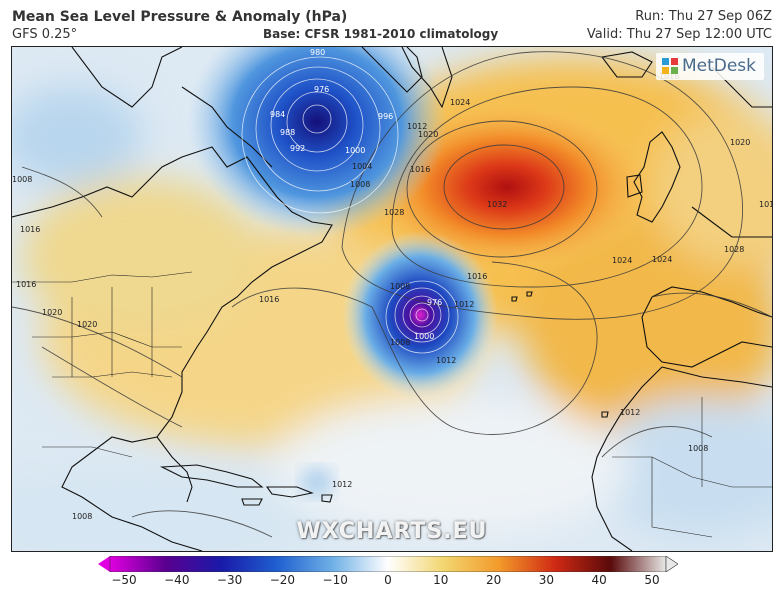 Image resolution: width=784 pixels, height=600 pixels. I want to click on run-time-label: Run: Thu 27 Sep 06Z, so click(703, 16).